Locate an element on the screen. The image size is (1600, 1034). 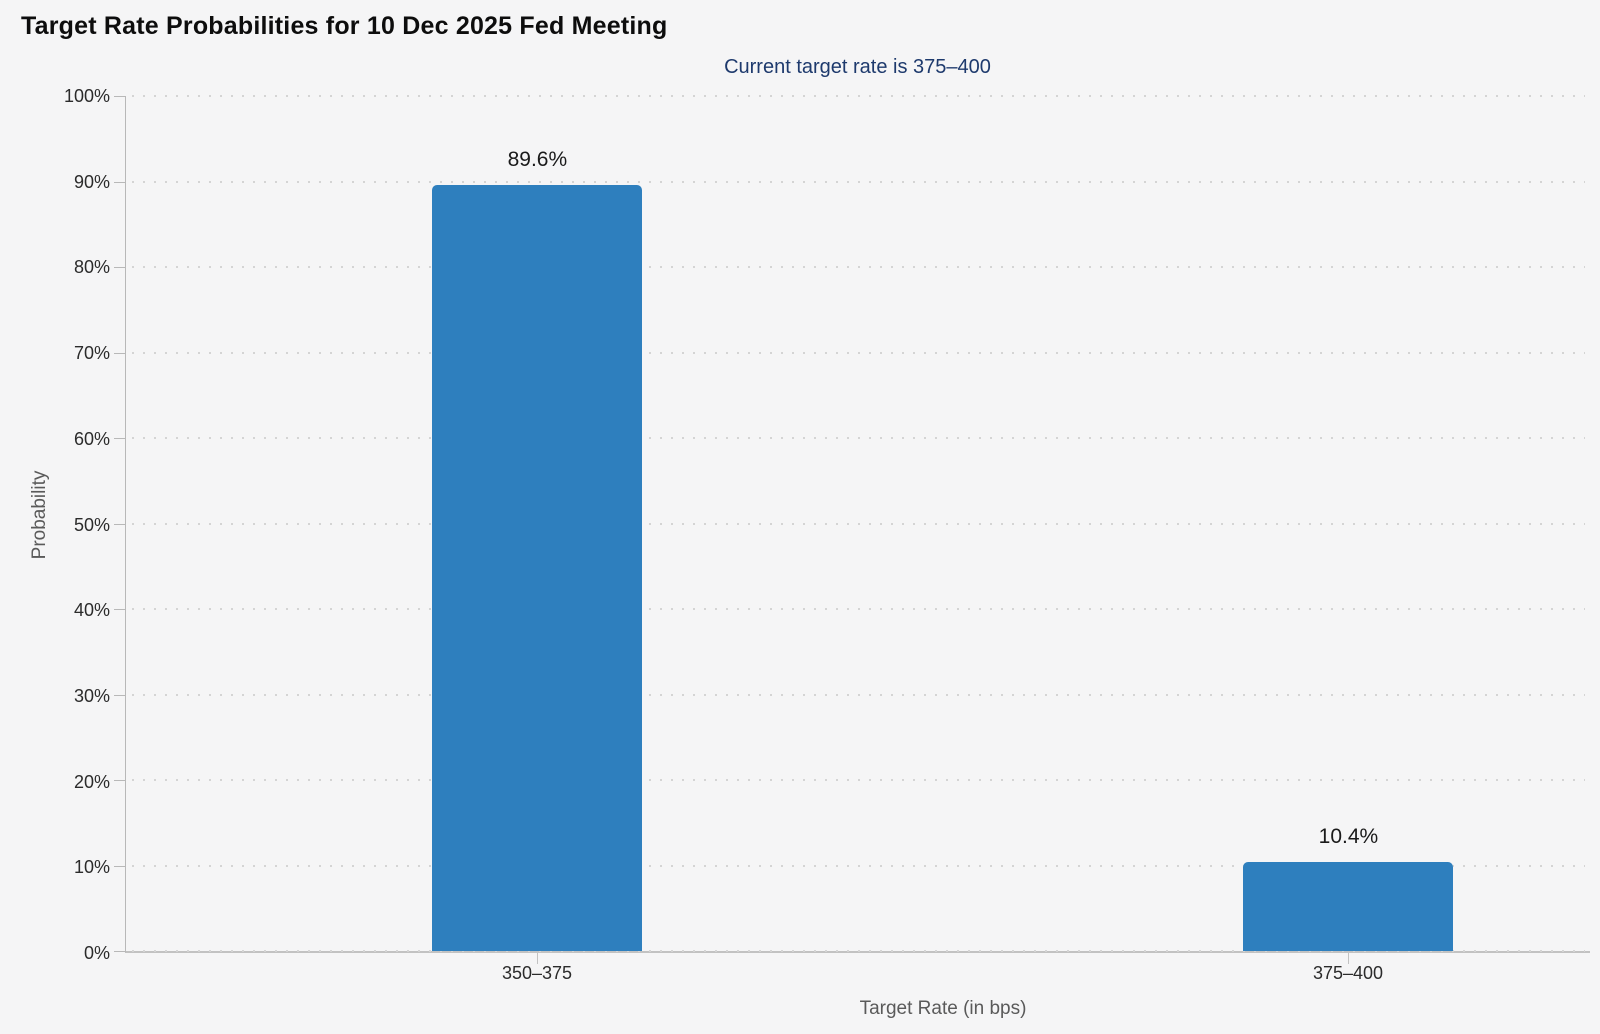
y-axis-tick-label: 100% is located at coordinates (86, 96).